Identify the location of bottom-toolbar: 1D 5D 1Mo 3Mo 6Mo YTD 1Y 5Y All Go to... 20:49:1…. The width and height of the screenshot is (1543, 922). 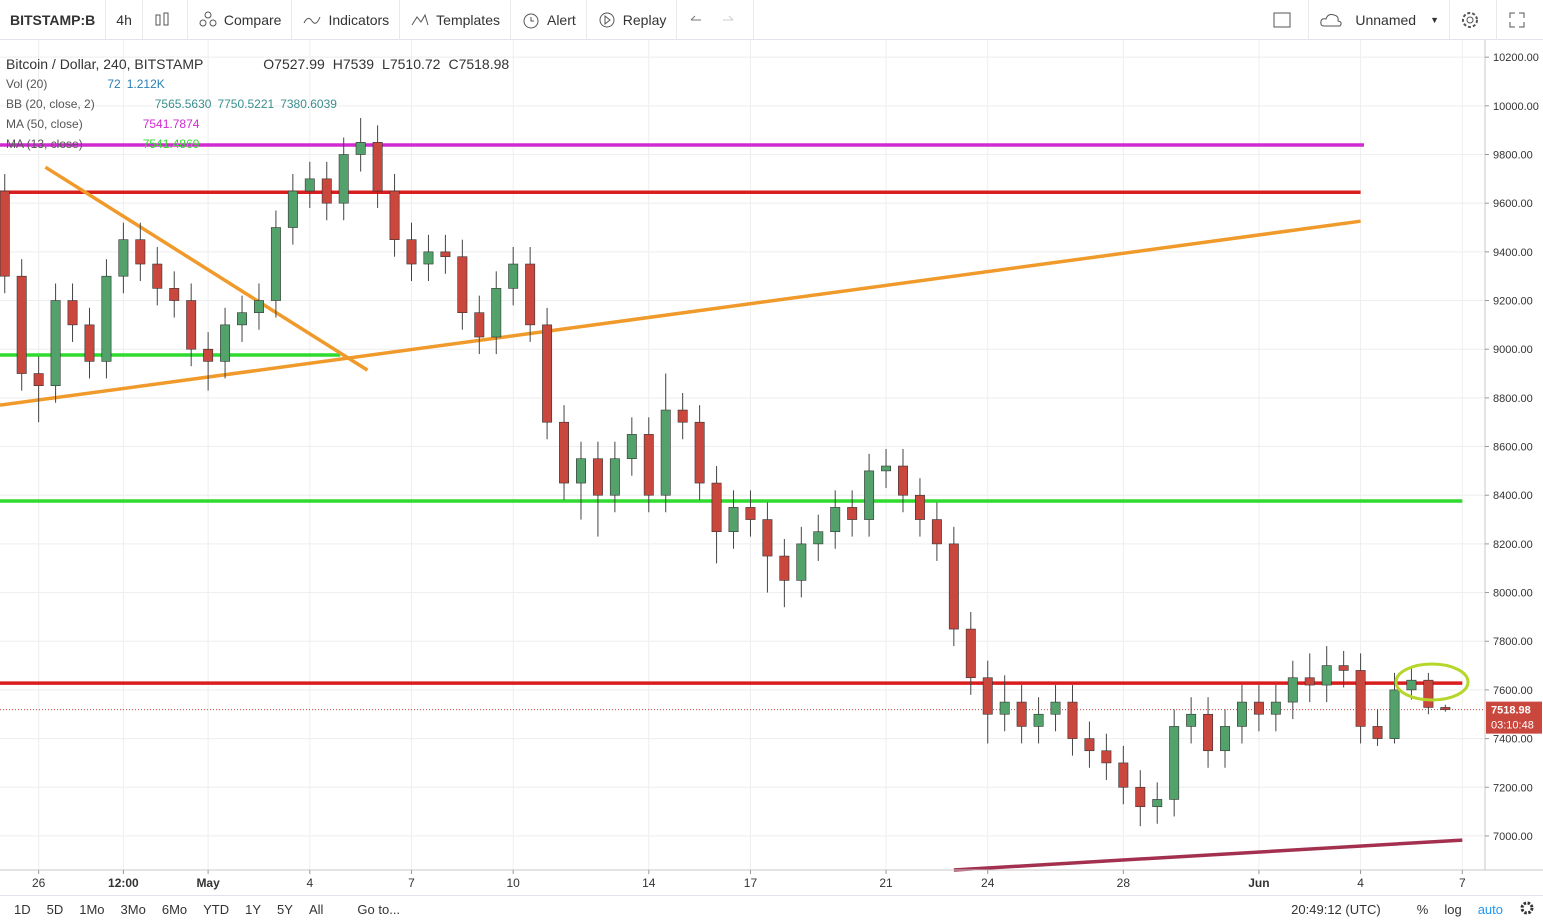
(771, 908).